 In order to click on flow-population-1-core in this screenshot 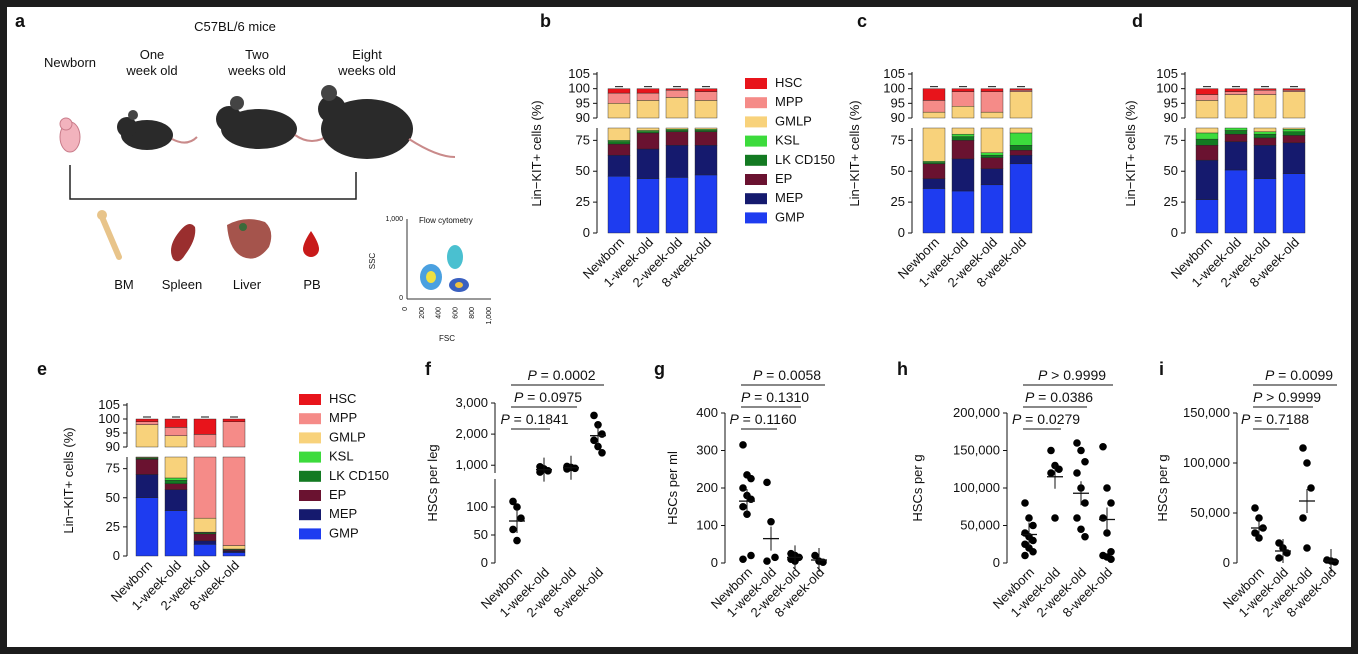, I will do `click(431, 277)`.